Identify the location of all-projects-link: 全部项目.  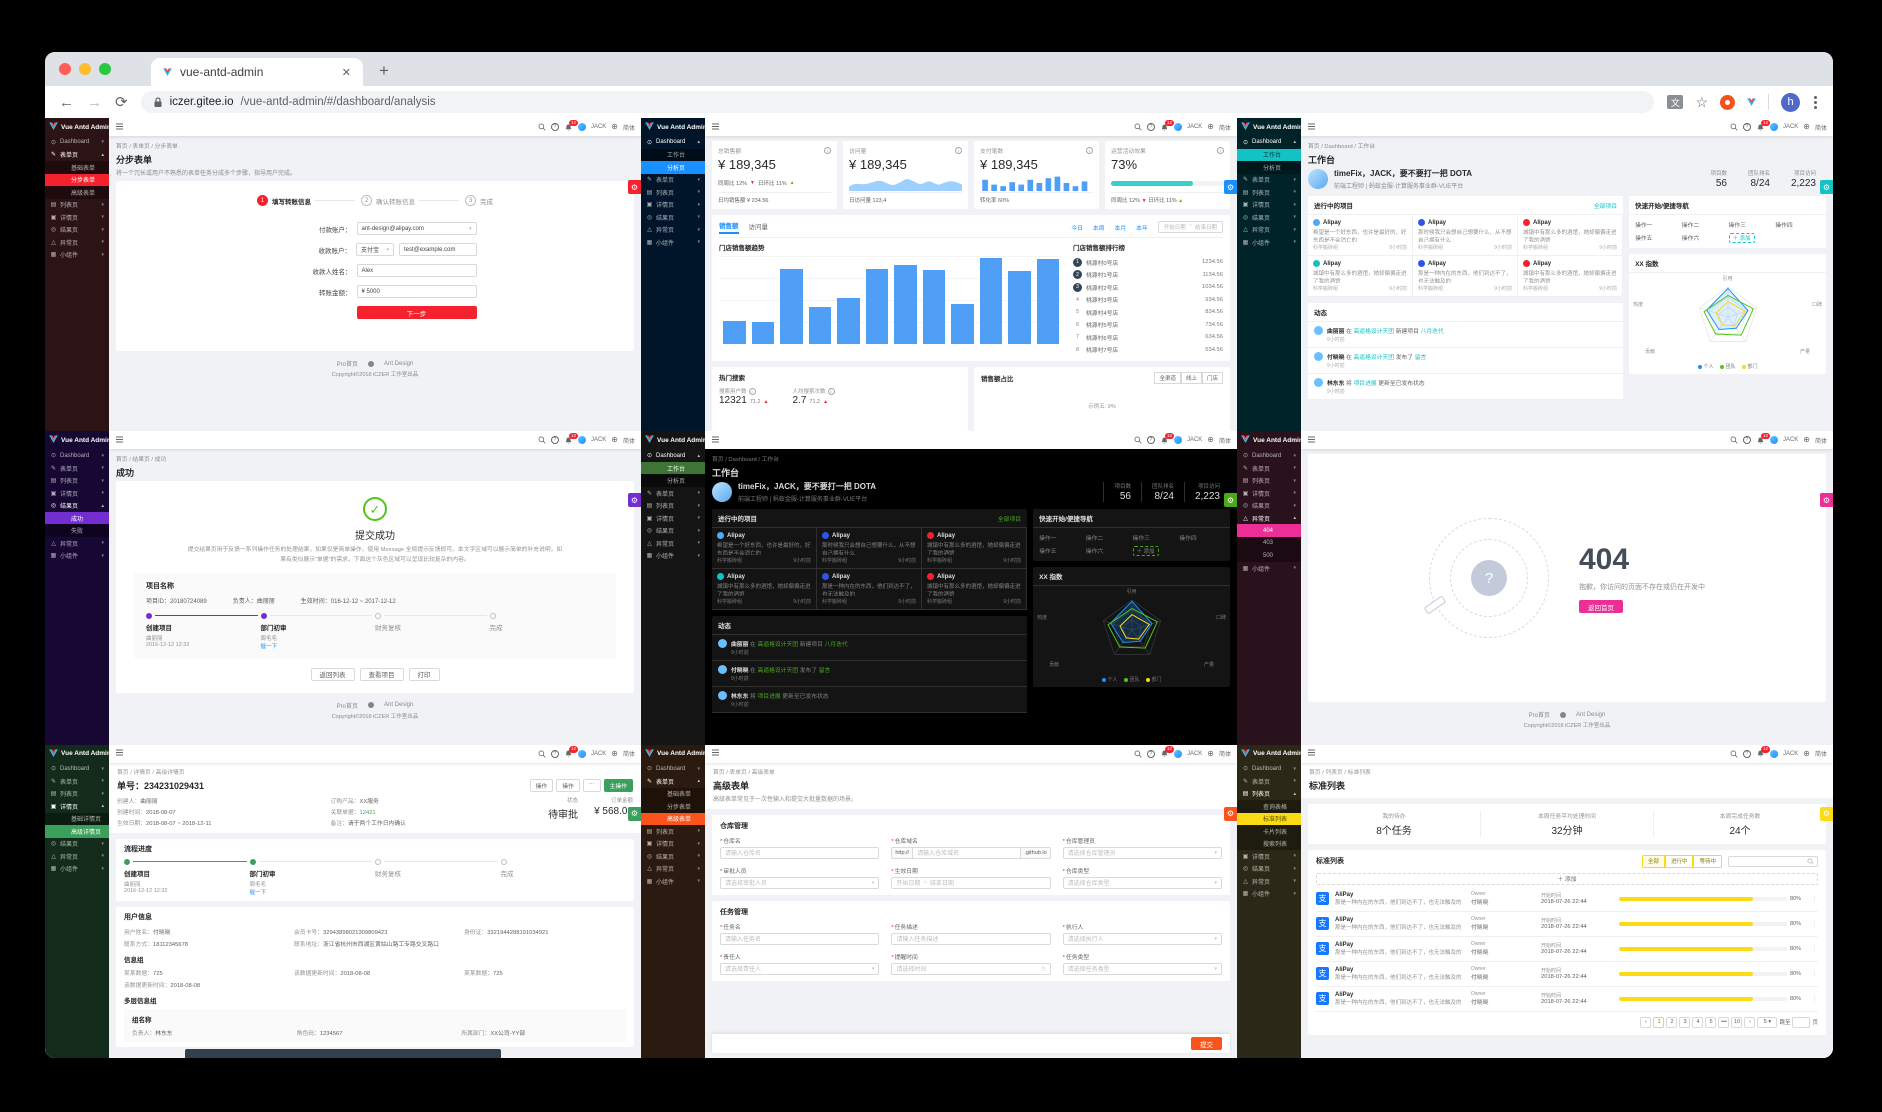
(1009, 519).